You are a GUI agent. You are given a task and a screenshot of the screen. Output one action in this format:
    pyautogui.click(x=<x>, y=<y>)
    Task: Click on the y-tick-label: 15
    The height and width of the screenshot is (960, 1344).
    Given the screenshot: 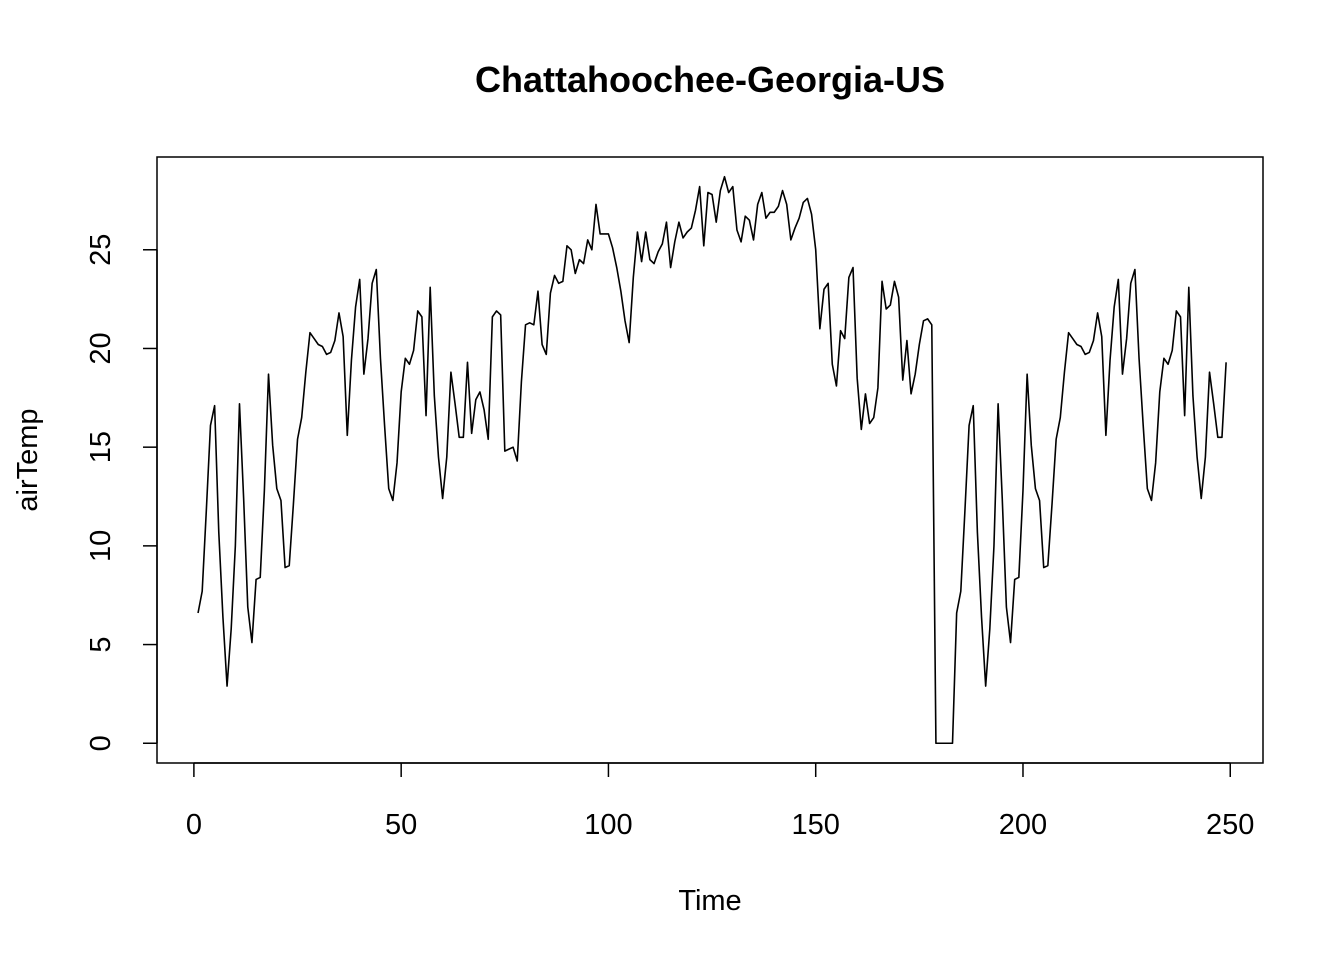 What is the action you would take?
    pyautogui.click(x=101, y=447)
    